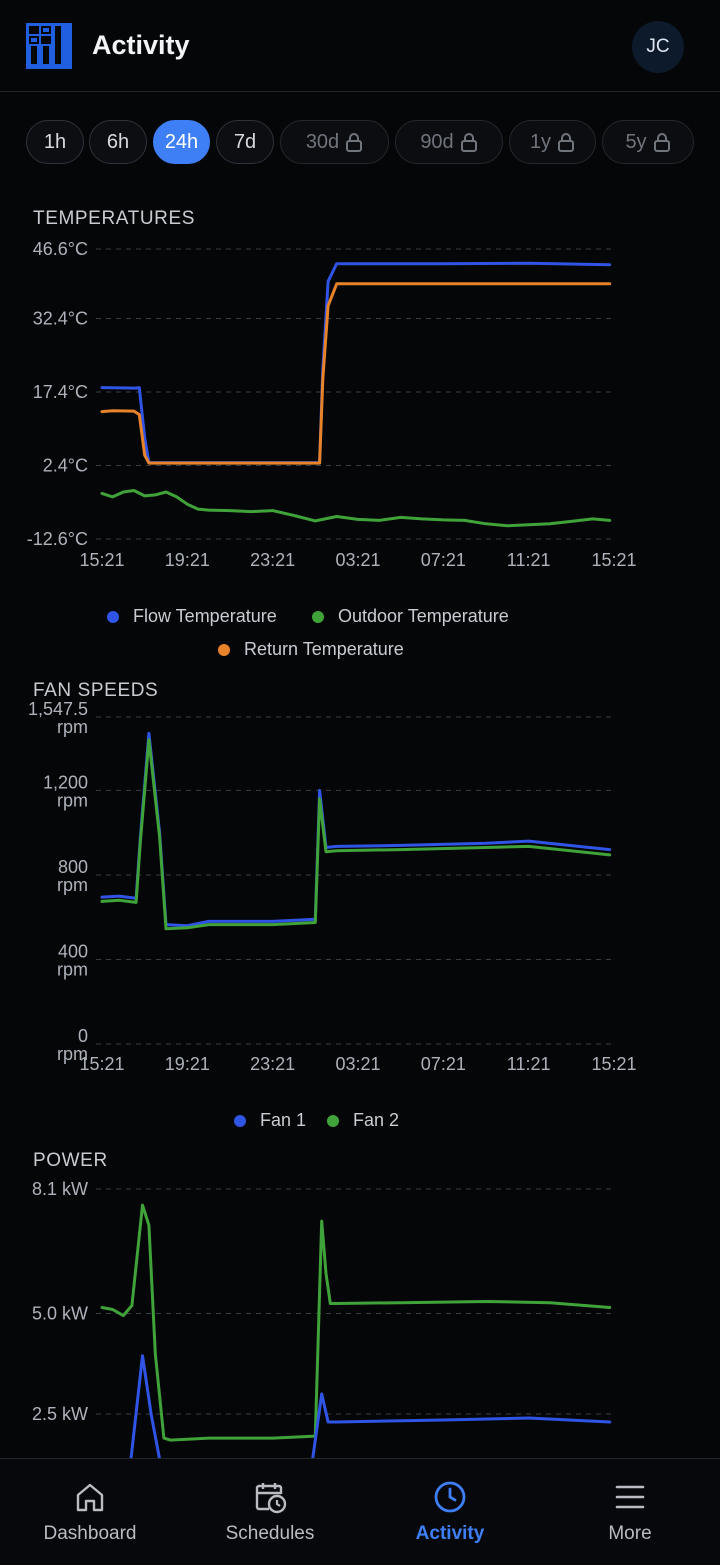  I want to click on range-label: 90d, so click(437, 141).